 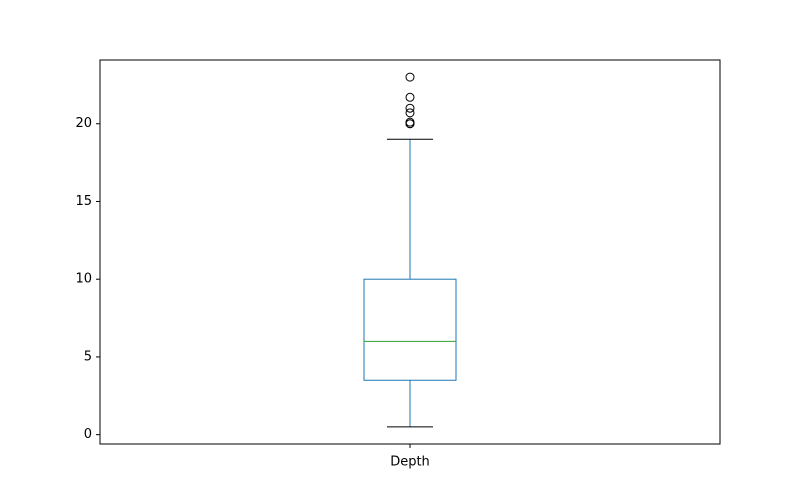 I want to click on box-group-depth, so click(x=410, y=250).